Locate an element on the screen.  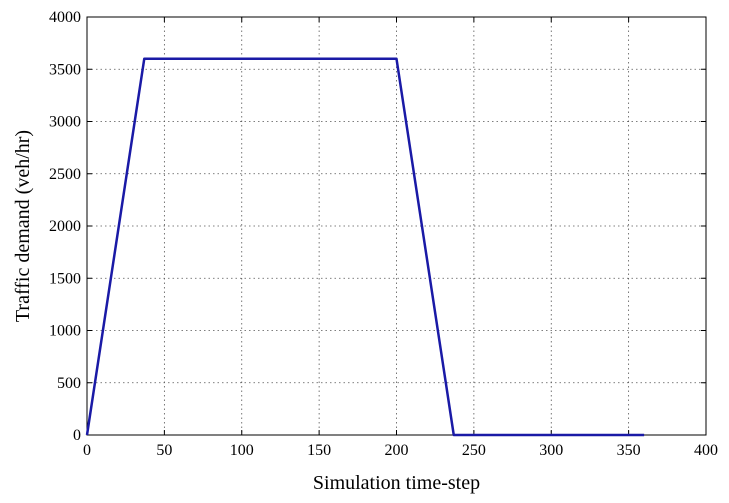
y-tick-label: 1500 is located at coordinates (65, 278).